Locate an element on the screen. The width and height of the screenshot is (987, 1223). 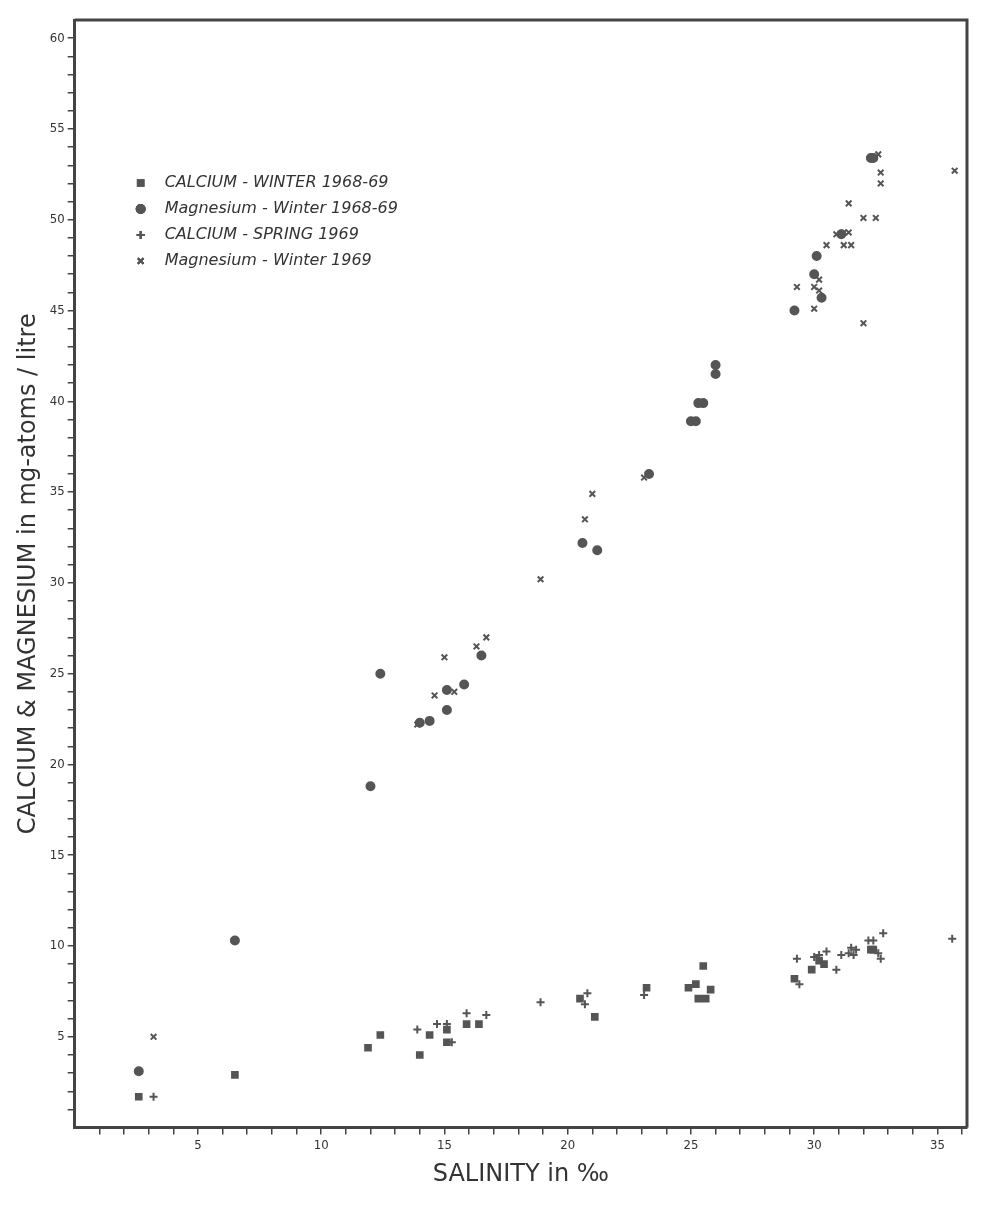
y-tick-label: 40 is located at coordinates (57, 400).